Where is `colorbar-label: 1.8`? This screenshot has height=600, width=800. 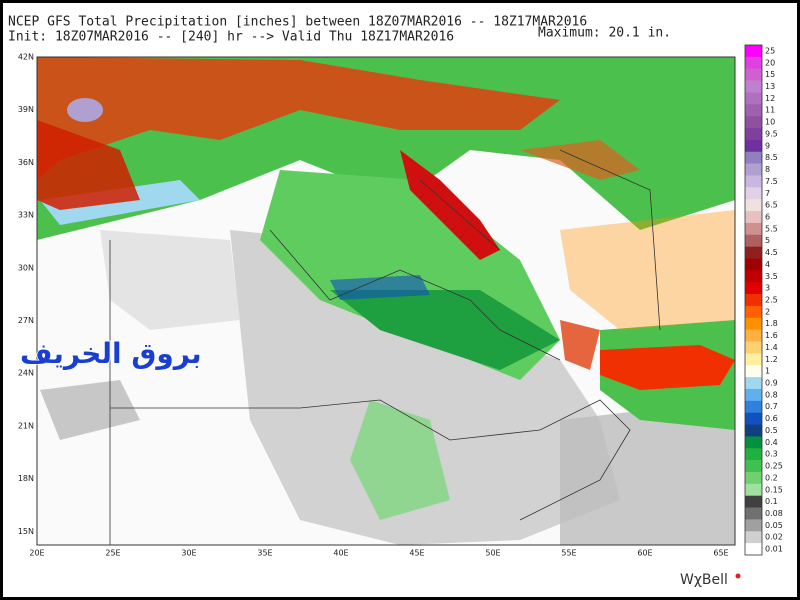 colorbar-label: 1.8 is located at coordinates (771, 323).